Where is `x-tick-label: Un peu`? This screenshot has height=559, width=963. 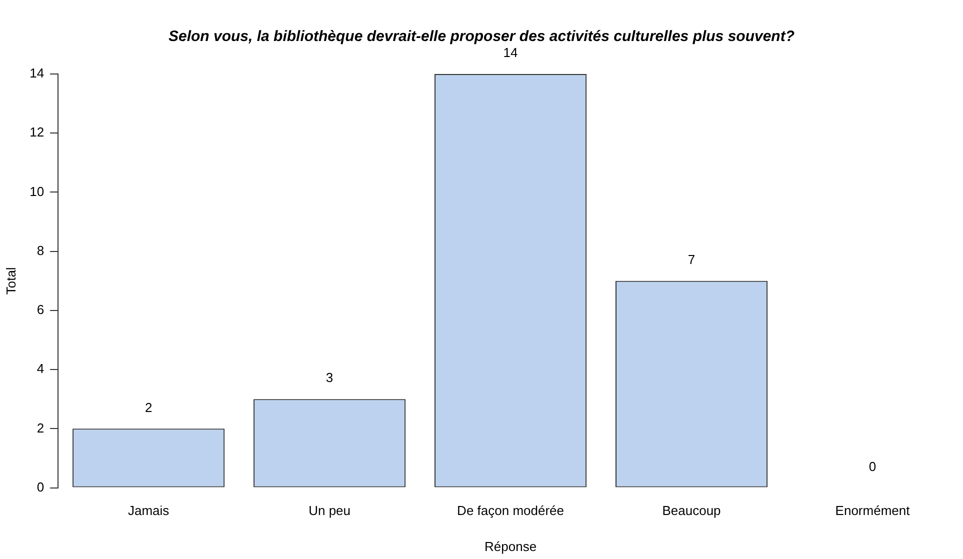 x-tick-label: Un peu is located at coordinates (329, 510).